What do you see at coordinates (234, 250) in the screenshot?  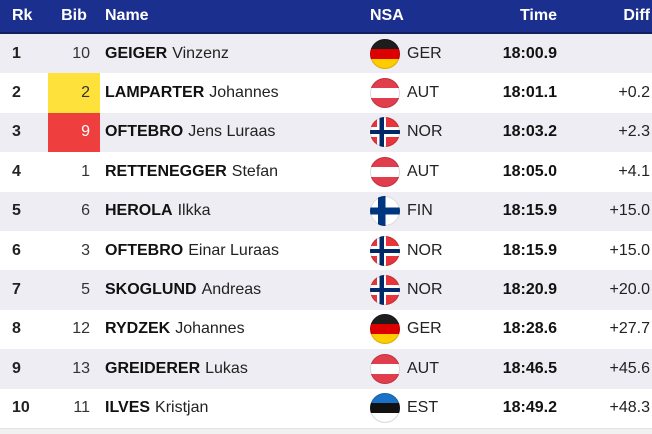 I see `name-cell: OFTEBRO Einar Luraas` at bounding box center [234, 250].